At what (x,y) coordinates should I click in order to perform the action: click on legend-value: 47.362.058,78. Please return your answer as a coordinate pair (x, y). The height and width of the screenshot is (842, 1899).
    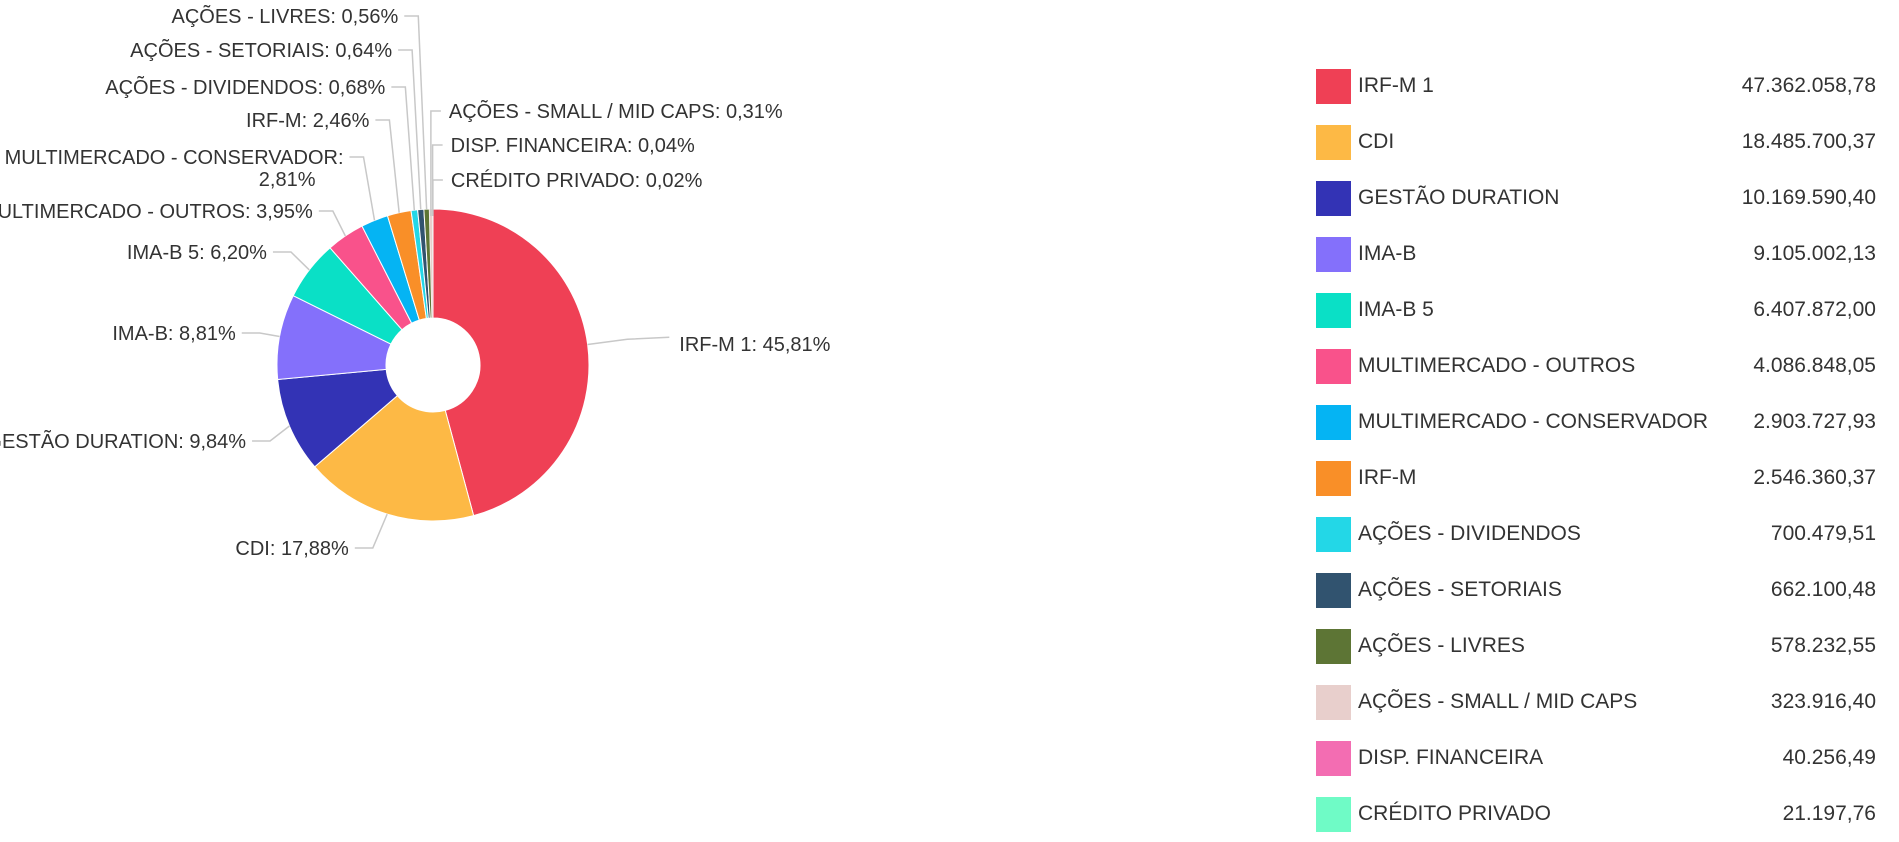
    Looking at the image, I should click on (1809, 86).